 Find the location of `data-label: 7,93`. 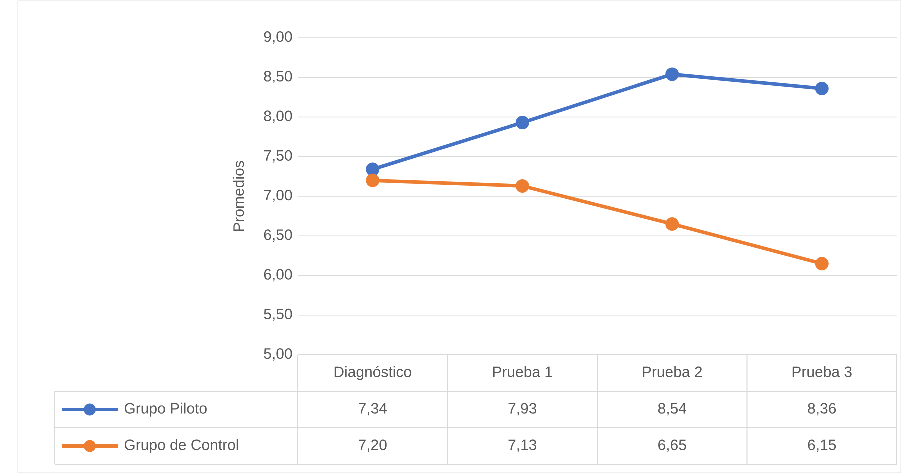

data-label: 7,93 is located at coordinates (522, 409).